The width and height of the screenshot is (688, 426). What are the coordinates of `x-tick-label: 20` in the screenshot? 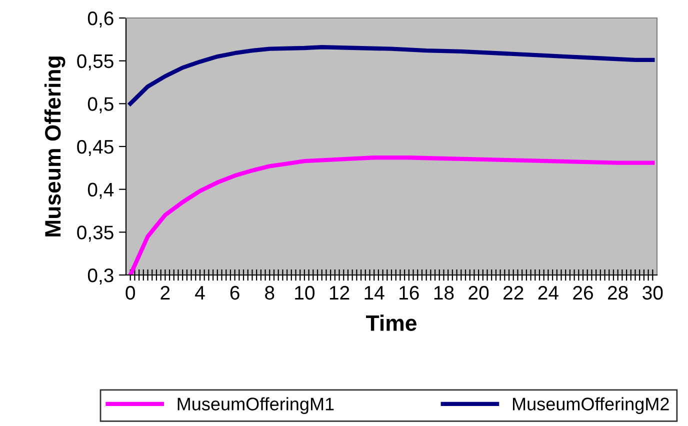 It's located at (478, 293).